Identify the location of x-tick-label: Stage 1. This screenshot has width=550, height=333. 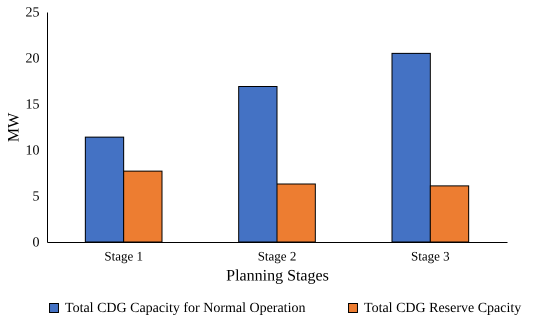
(123, 256).